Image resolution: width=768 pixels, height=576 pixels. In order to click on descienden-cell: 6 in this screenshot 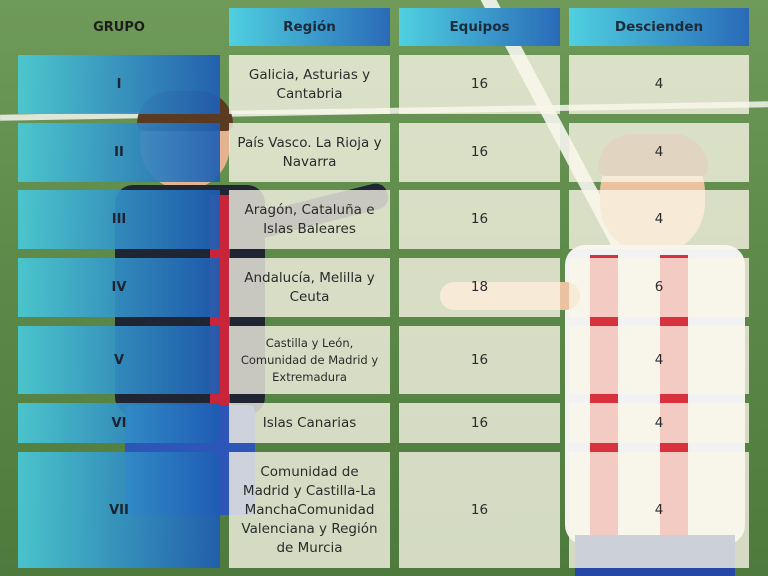, I will do `click(659, 287)`.